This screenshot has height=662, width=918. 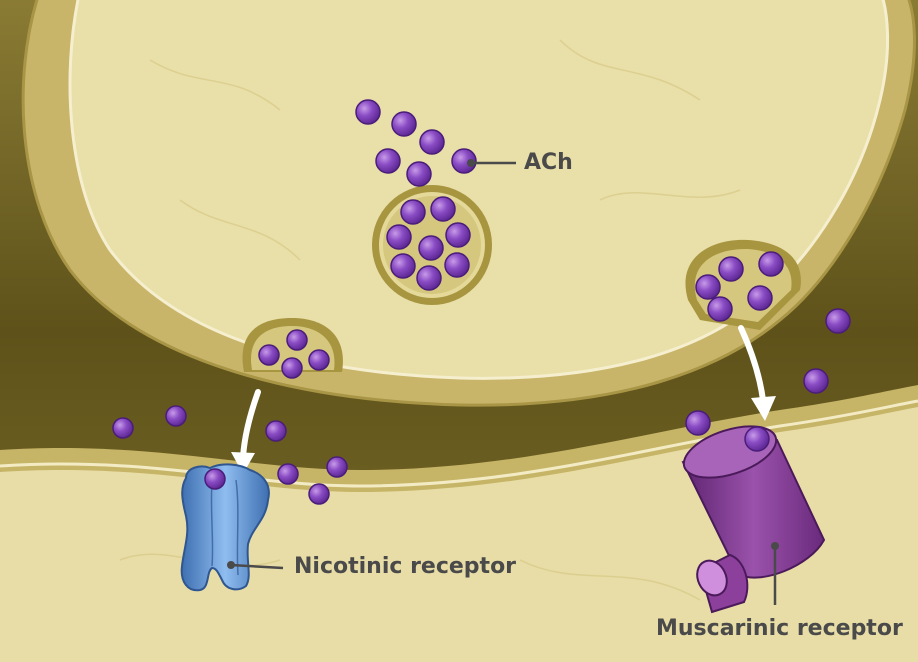 I want to click on postsynaptic-edge-line, so click(x=459, y=443).